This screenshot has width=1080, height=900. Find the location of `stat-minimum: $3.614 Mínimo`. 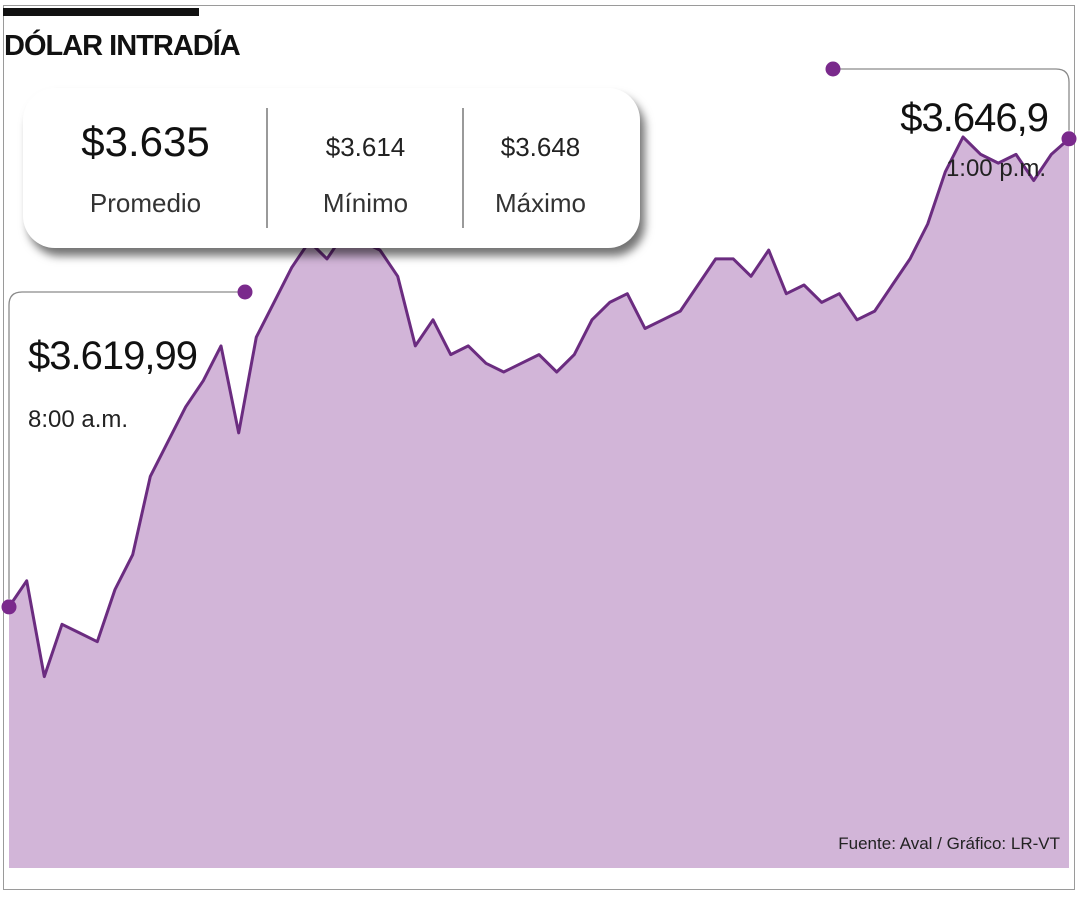

stat-minimum: $3.614 Mínimo is located at coordinates (365, 168).